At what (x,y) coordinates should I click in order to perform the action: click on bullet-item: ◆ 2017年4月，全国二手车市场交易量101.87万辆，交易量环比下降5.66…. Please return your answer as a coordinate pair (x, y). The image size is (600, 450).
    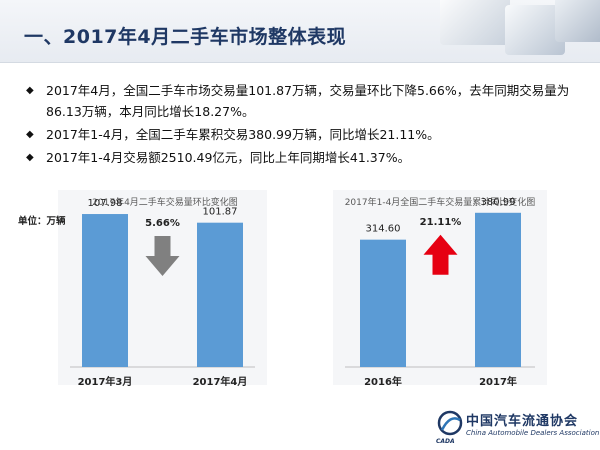
    Looking at the image, I should click on (302, 101).